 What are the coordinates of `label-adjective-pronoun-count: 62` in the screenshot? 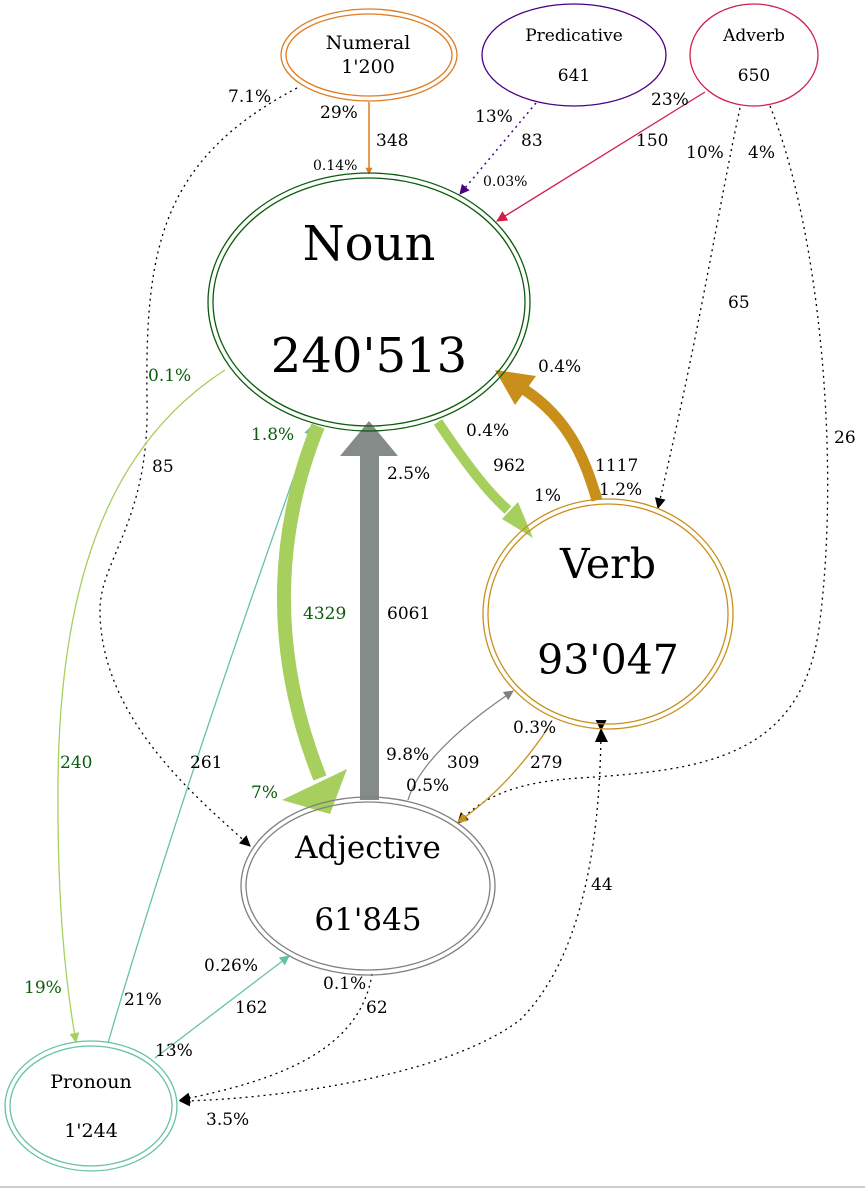 It's located at (377, 1008).